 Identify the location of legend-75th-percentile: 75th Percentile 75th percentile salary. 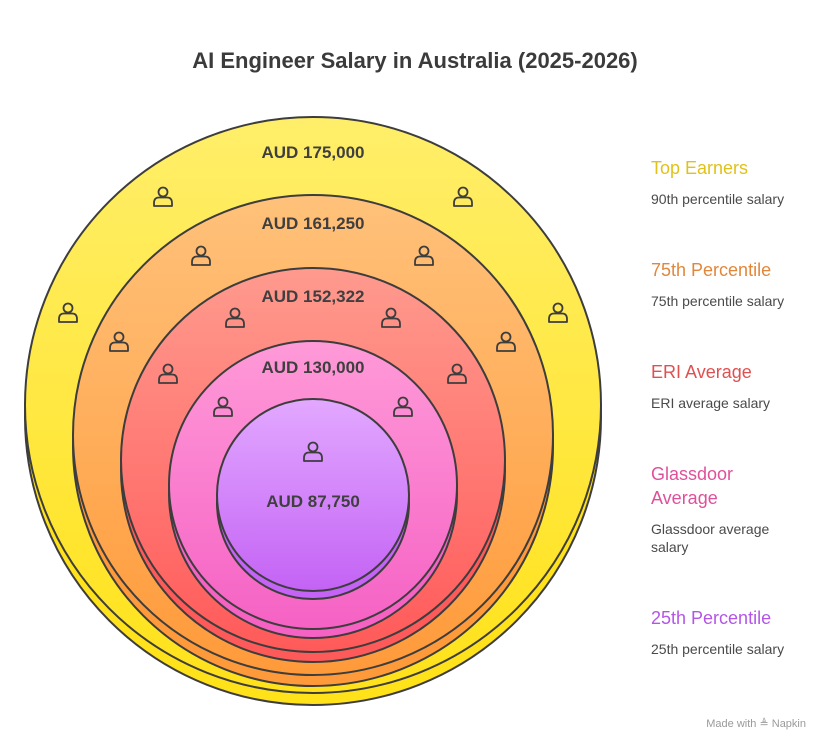
(736, 284).